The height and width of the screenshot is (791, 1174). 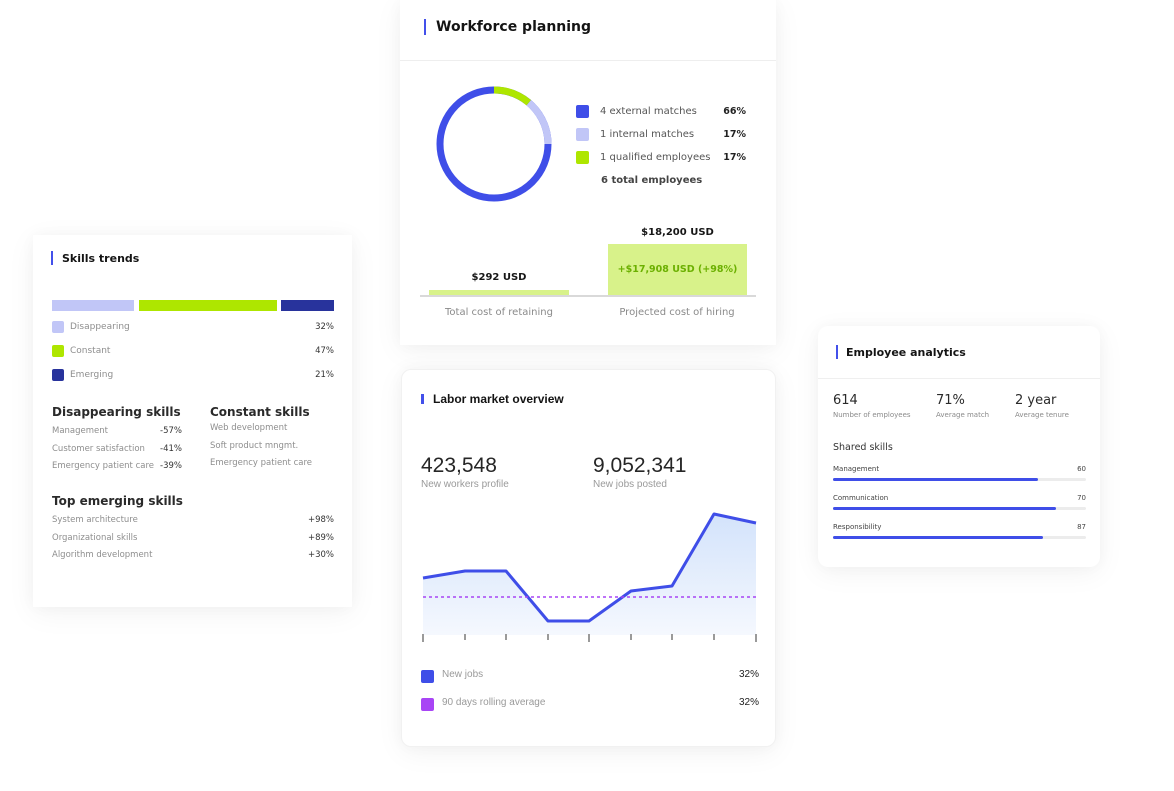 What do you see at coordinates (652, 180) in the screenshot?
I see `total-employees: 6 total employees` at bounding box center [652, 180].